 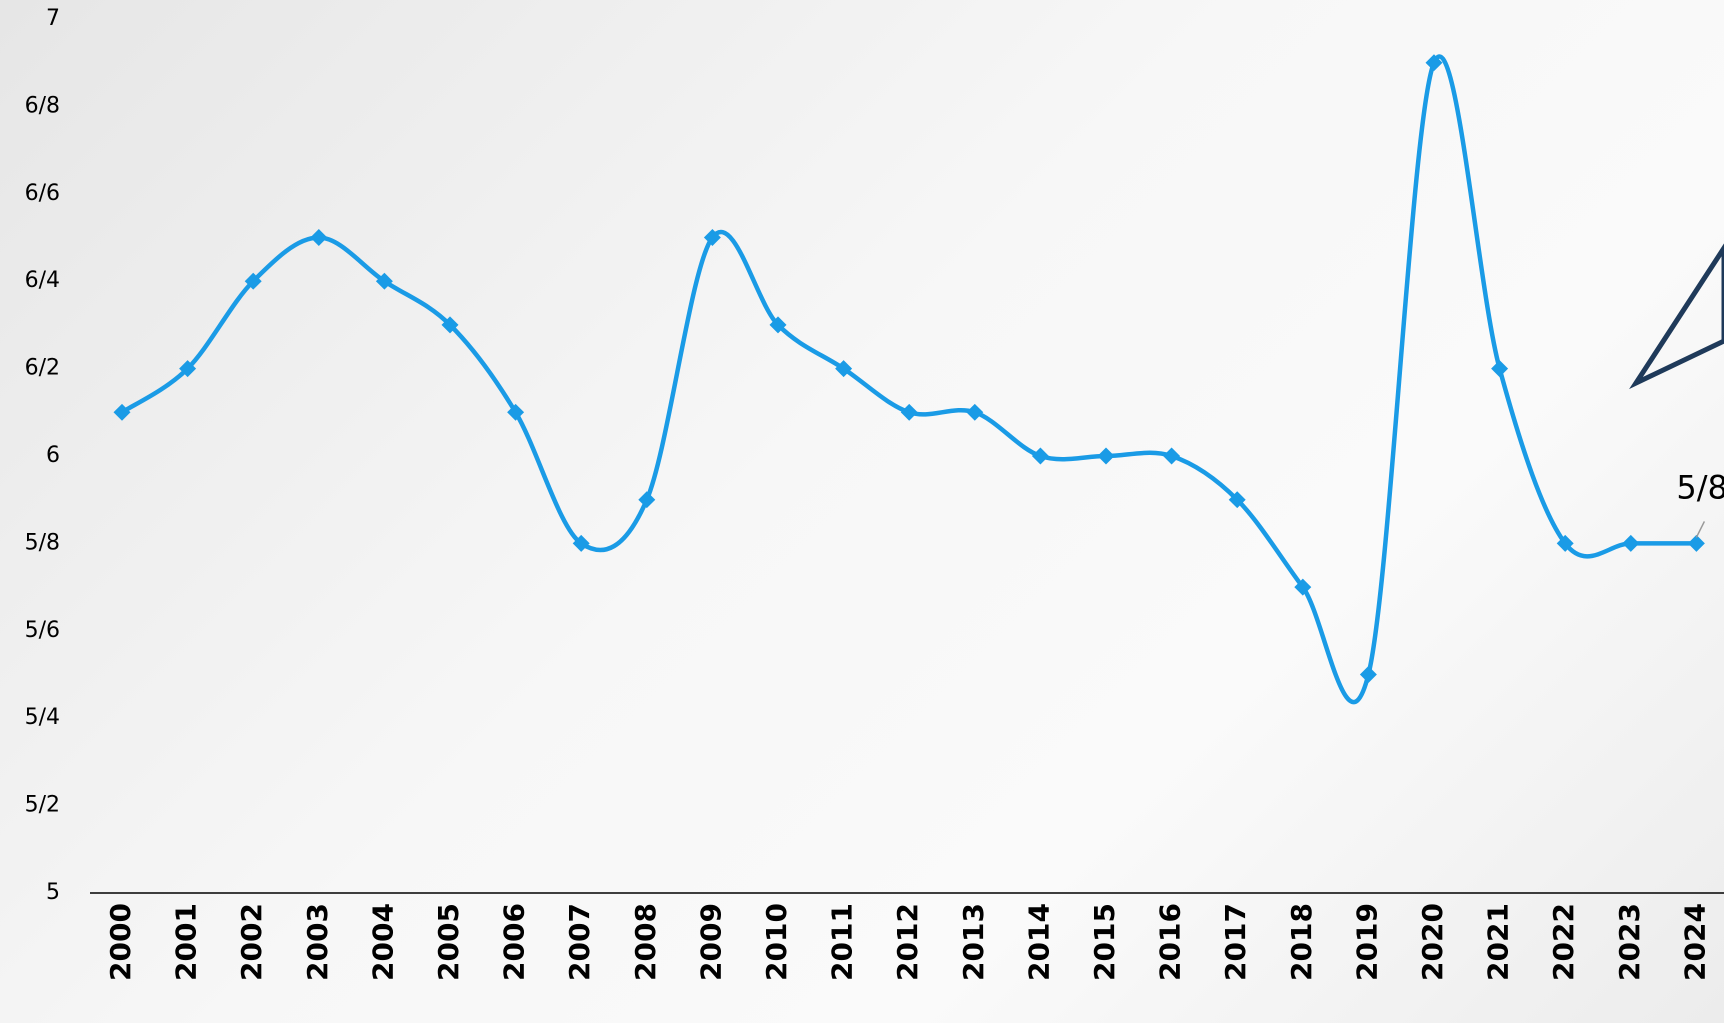 What do you see at coordinates (53, 892) in the screenshot?
I see `y-tick-label: 5` at bounding box center [53, 892].